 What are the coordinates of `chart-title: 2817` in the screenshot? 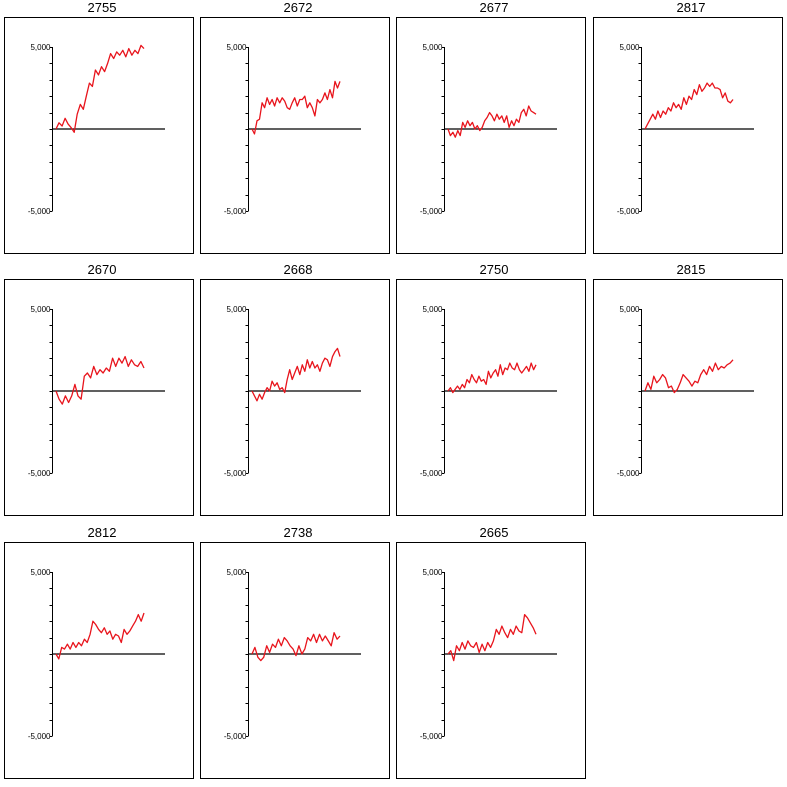 It's located at (691, 7).